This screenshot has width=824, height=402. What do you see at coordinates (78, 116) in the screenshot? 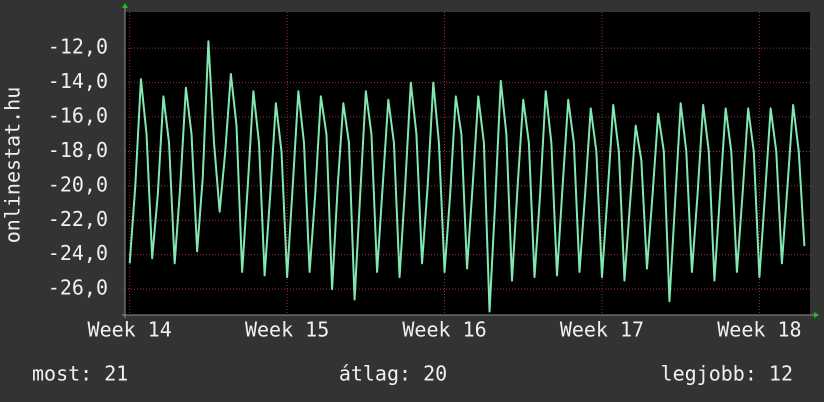
I see `y-tick-label: -16,0` at bounding box center [78, 116].